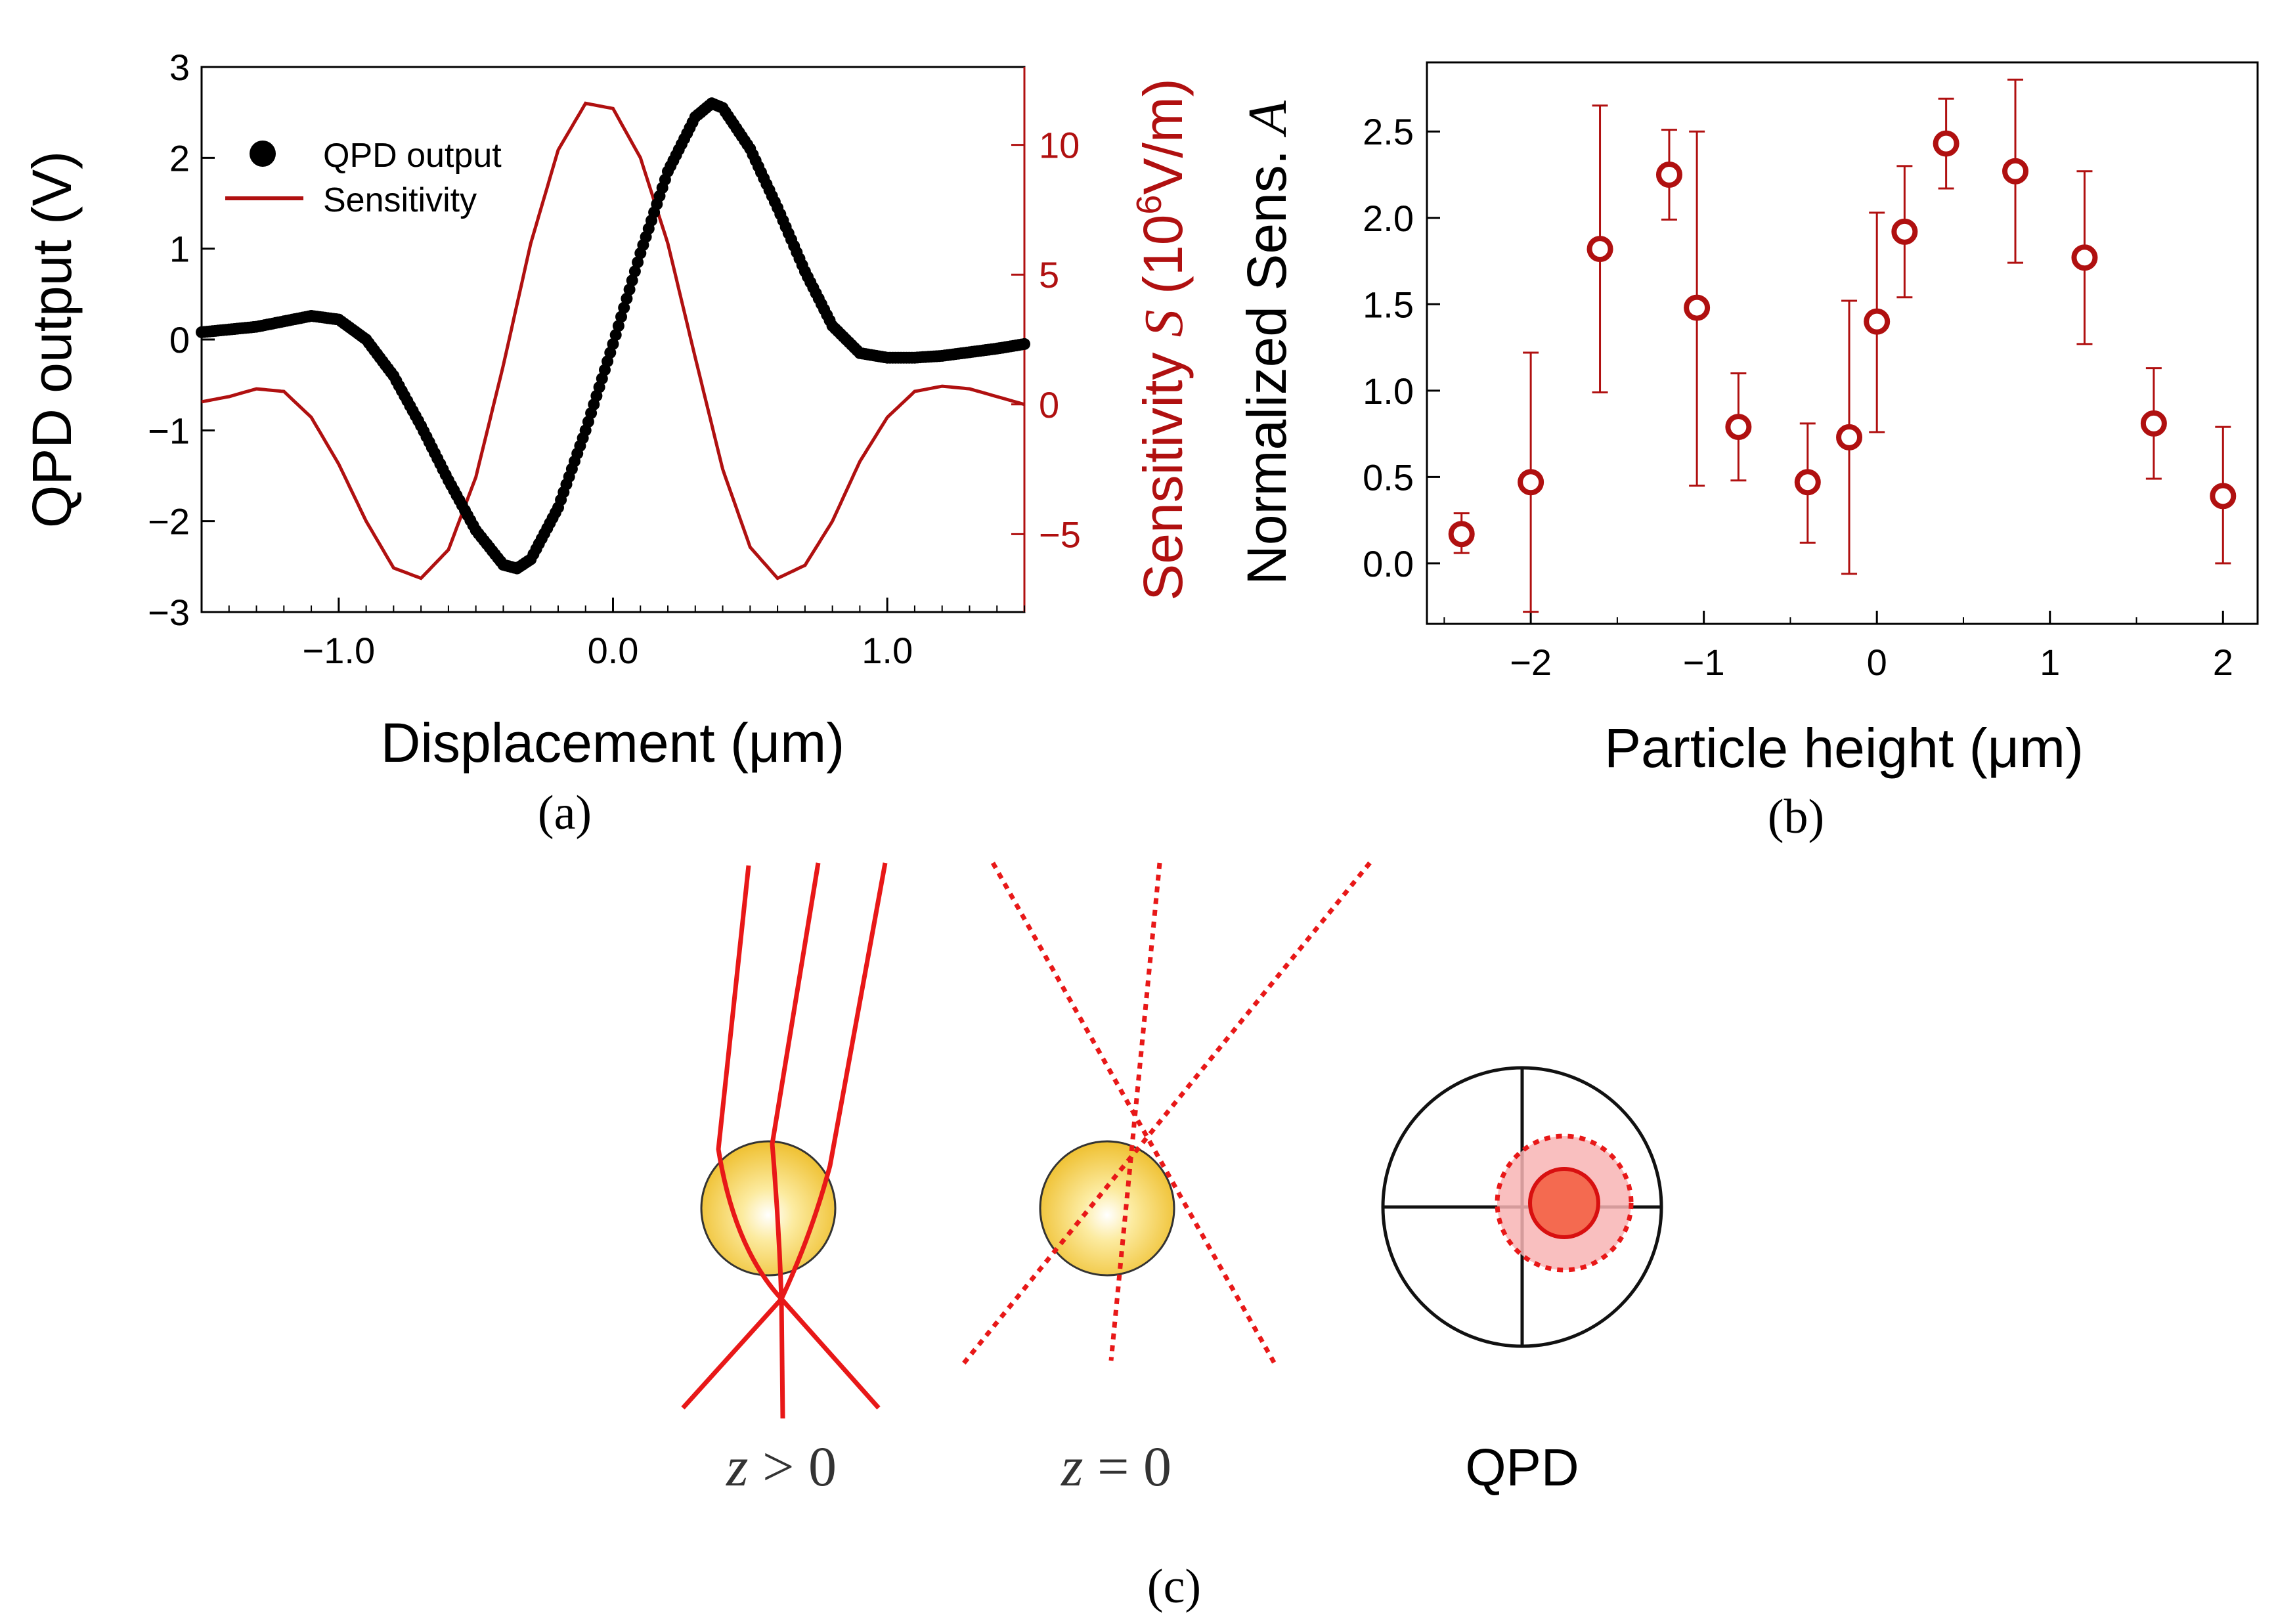 This screenshot has width=2276, height=1624. What do you see at coordinates (2223, 663) in the screenshot?
I see `chart-b-x-tick-label: 2` at bounding box center [2223, 663].